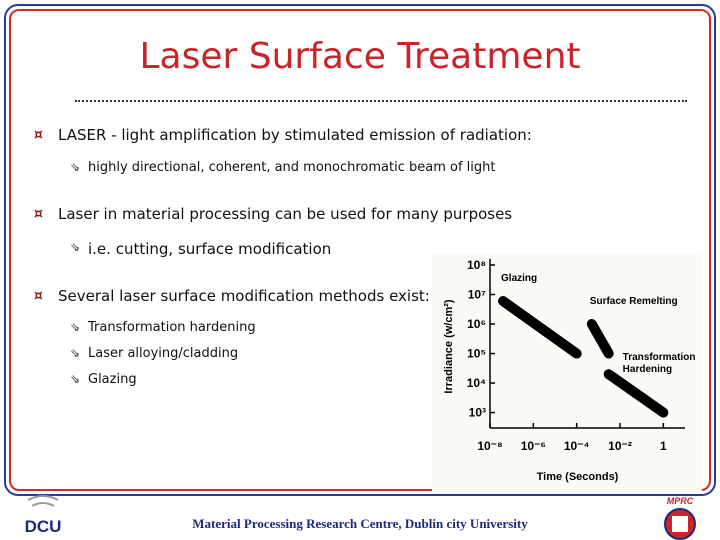 The image size is (720, 540). Describe the element at coordinates (620, 446) in the screenshot. I see `x-tick-label: 10⁻²` at that location.